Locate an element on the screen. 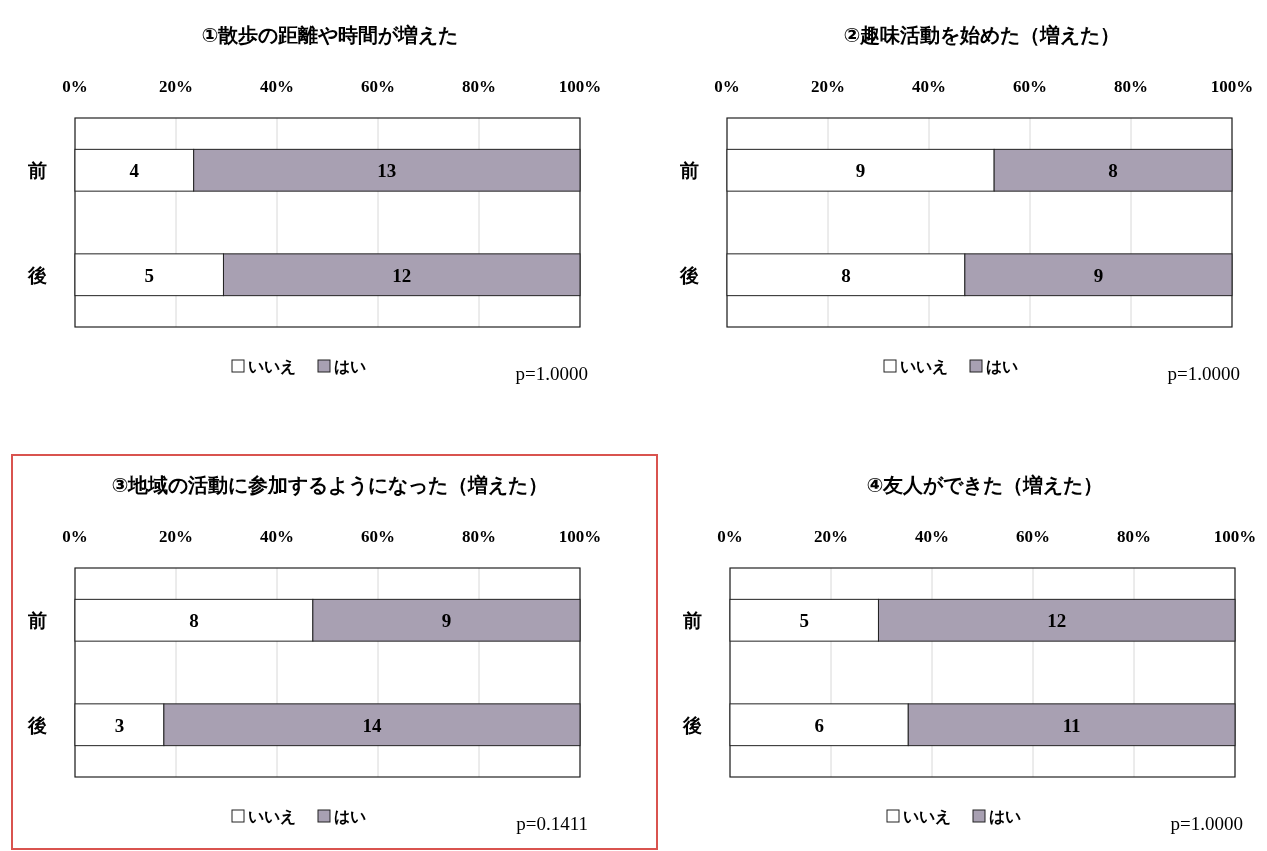 This screenshot has height=851, width=1267. text: p=0.1411 is located at coordinates (552, 823).